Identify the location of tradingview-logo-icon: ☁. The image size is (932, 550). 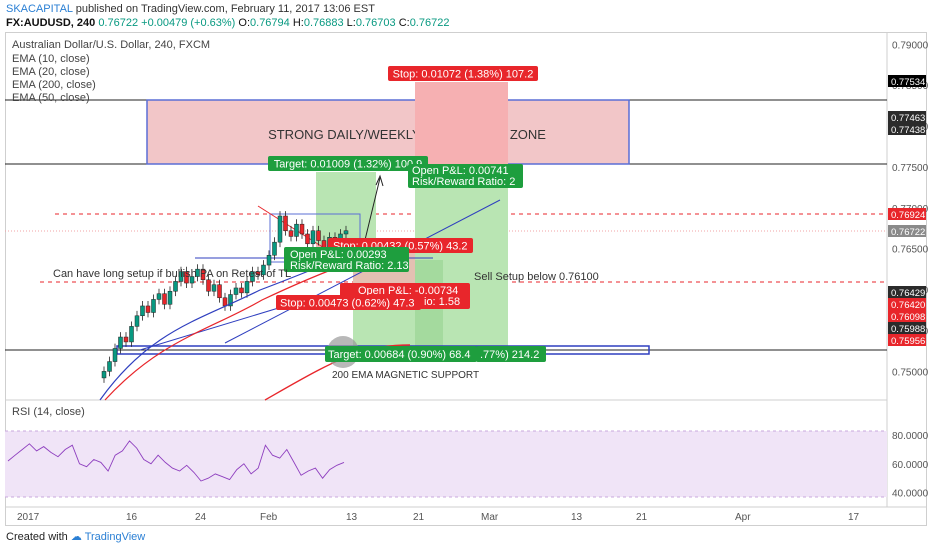
(76, 537).